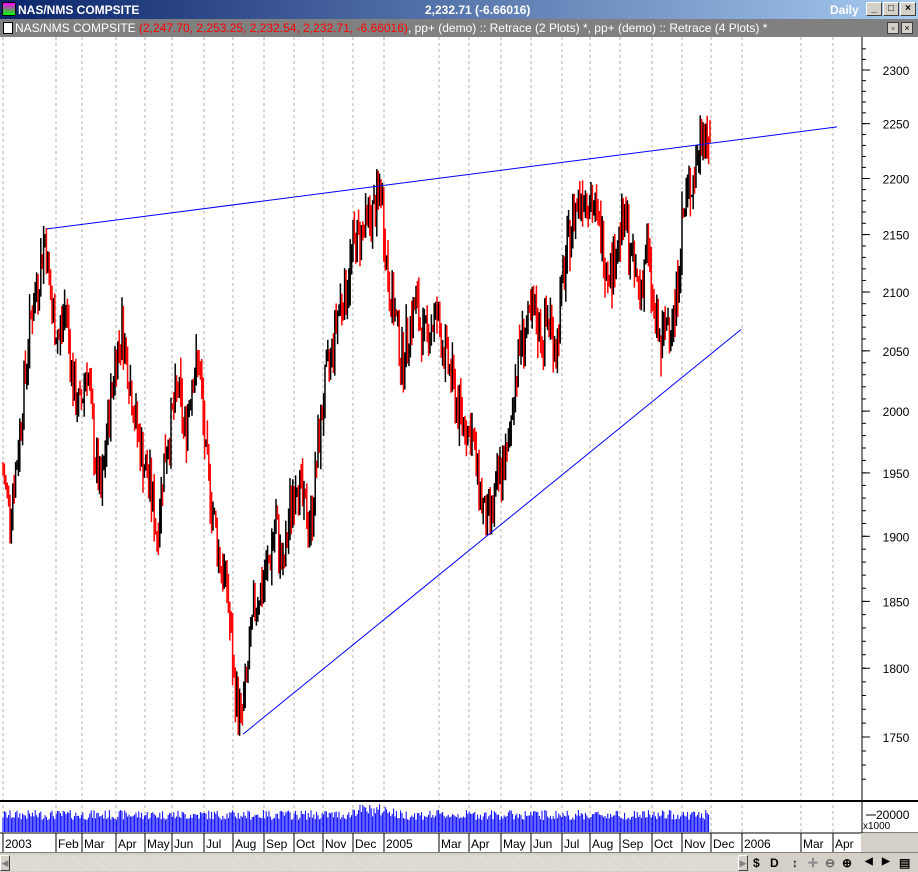  I want to click on horizontal-scrollbar: ◀ ▶ $ D ↕ ✛ ⊖ ⊕ ◀ ▶ ▤, so click(459, 862).